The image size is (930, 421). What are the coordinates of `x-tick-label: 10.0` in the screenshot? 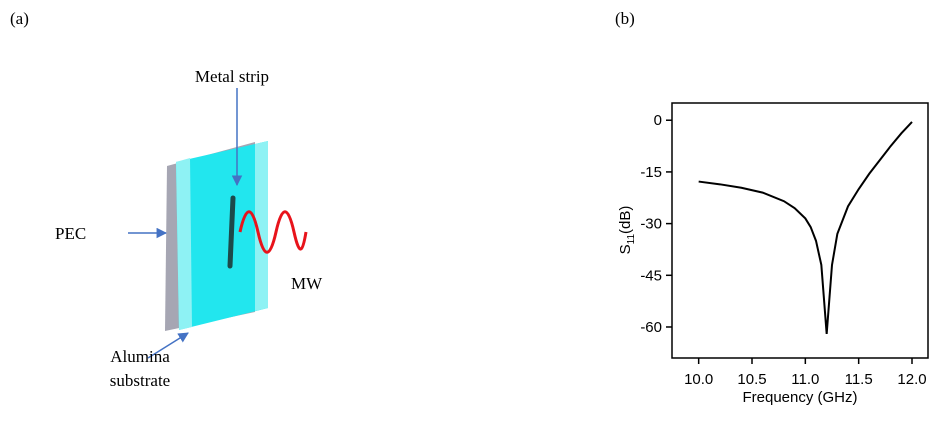 It's located at (698, 379).